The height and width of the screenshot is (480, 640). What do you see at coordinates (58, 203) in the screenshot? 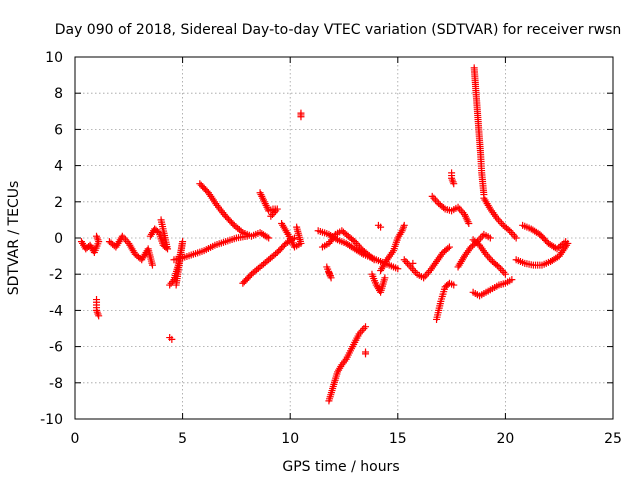
I see `y-tick-label: 2` at bounding box center [58, 203].